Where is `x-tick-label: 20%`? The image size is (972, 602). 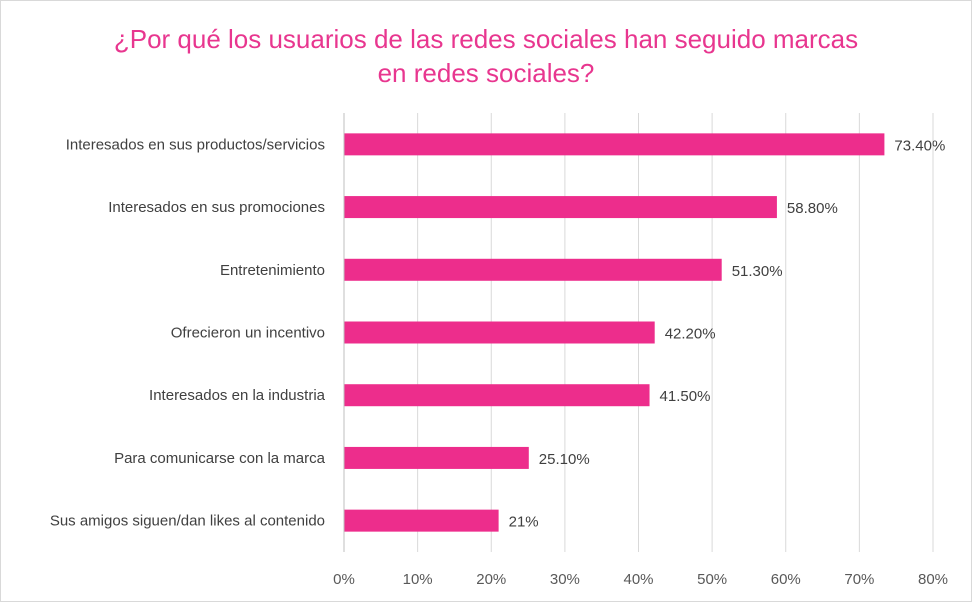 x-tick-label: 20% is located at coordinates (491, 579).